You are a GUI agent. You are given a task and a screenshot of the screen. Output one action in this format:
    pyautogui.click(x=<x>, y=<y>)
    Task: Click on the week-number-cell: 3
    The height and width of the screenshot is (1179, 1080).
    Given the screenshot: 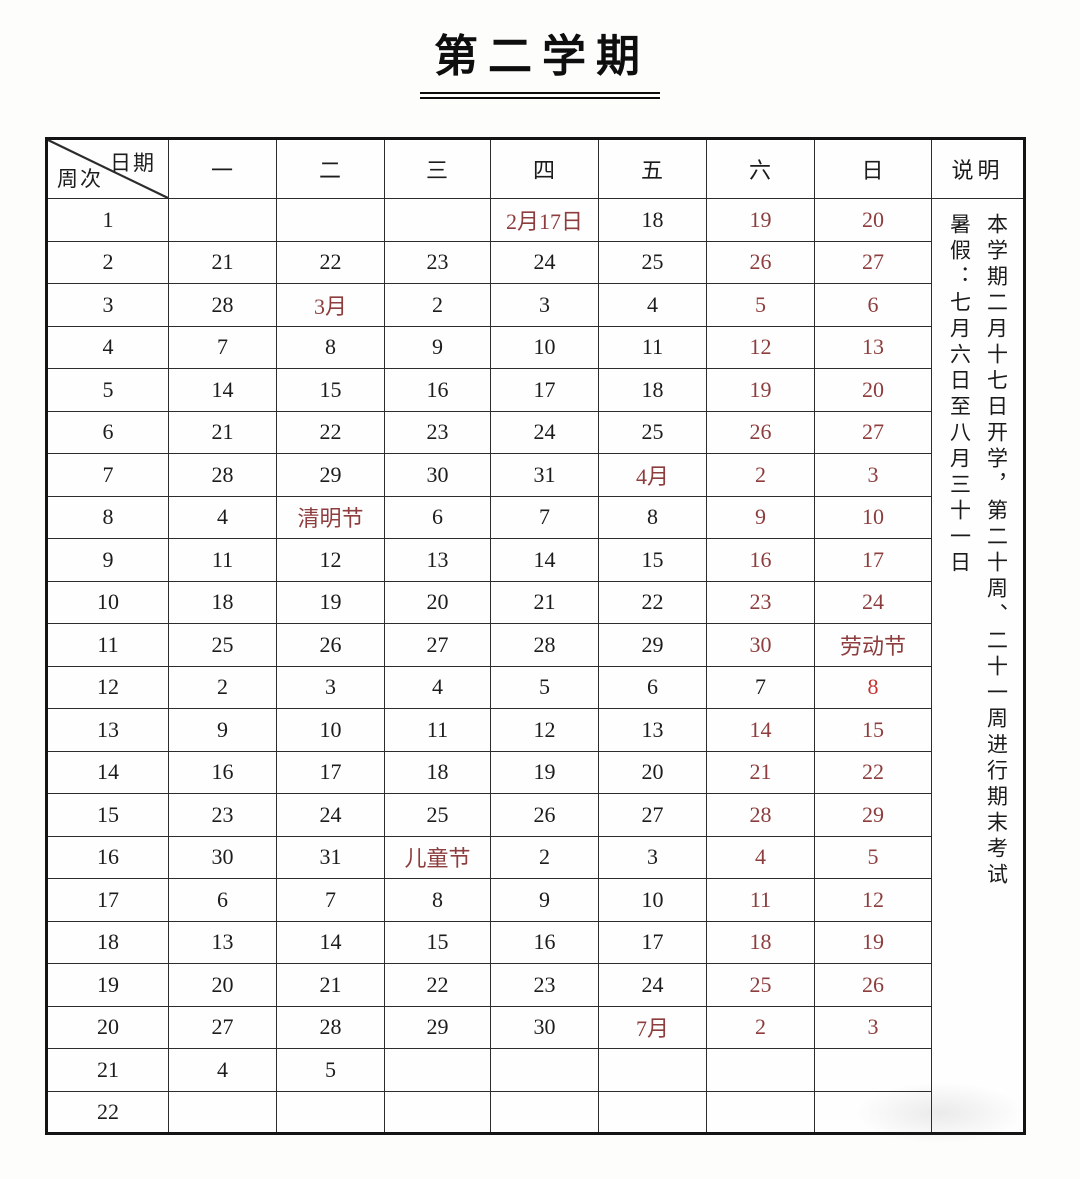 What is the action you would take?
    pyautogui.click(x=107, y=305)
    